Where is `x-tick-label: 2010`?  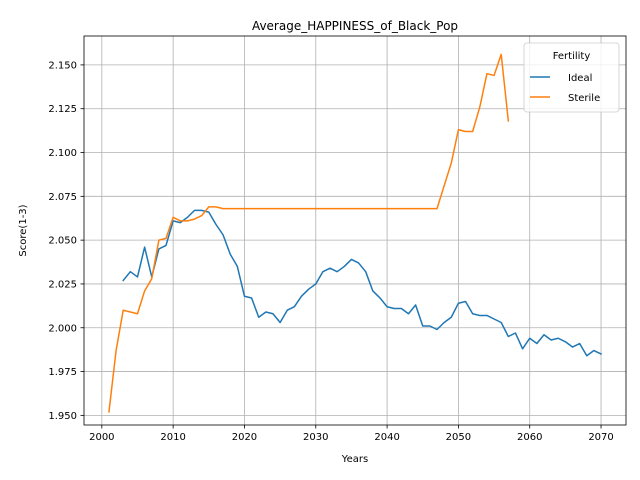 x-tick-label: 2010 is located at coordinates (172, 437).